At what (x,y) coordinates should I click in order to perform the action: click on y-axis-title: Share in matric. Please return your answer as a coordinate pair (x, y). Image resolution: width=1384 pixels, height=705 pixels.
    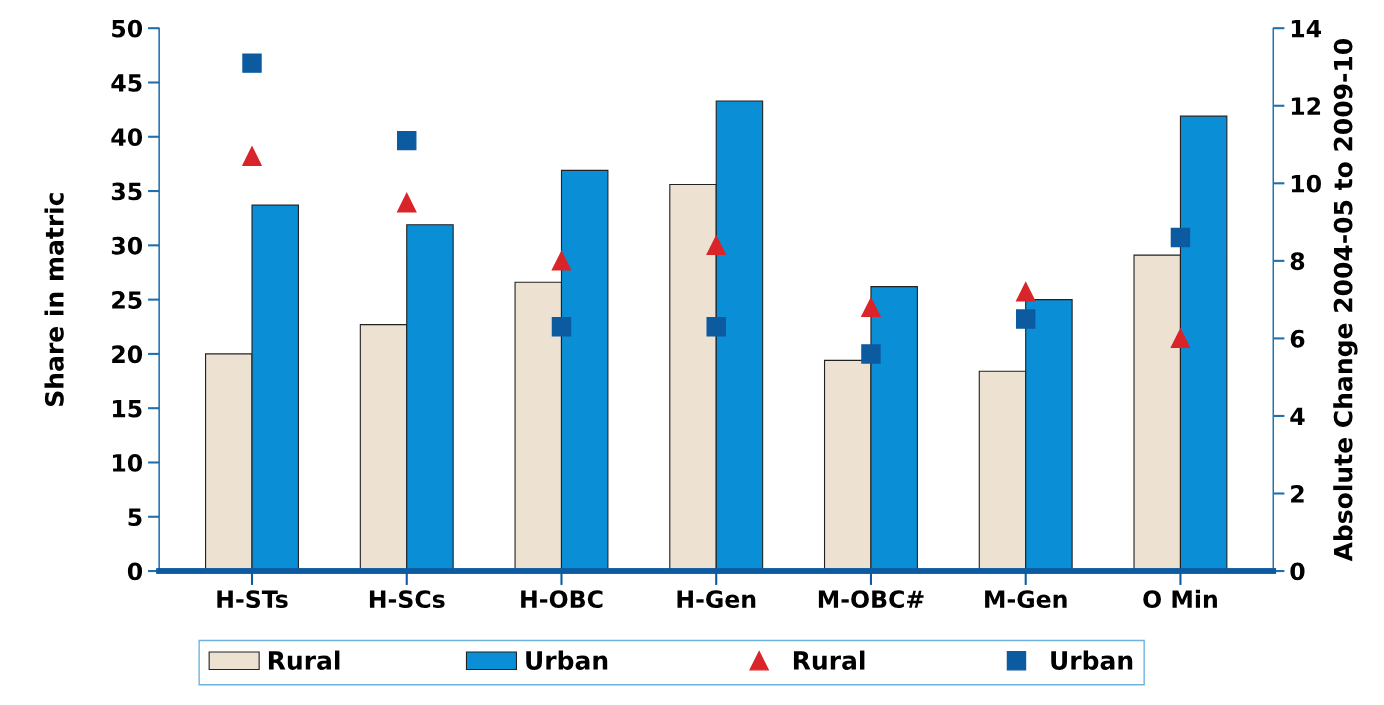
    Looking at the image, I should click on (54, 299).